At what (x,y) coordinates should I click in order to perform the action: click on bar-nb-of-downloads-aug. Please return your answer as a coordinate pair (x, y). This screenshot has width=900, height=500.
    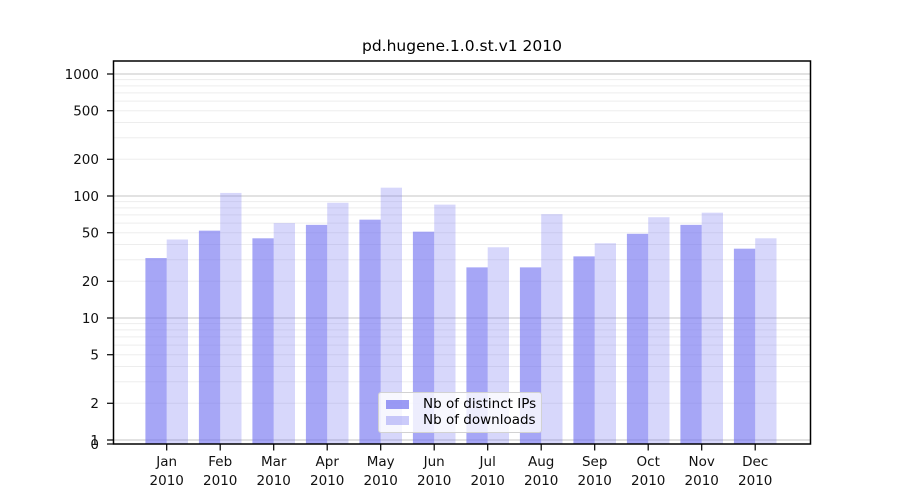
    Looking at the image, I should click on (552, 329).